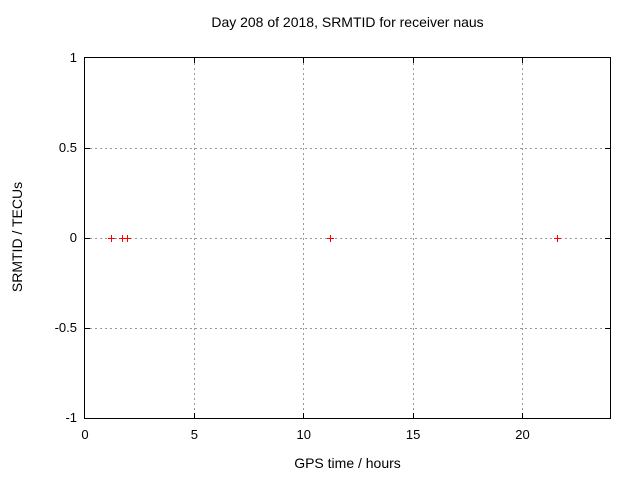 Image resolution: width=640 pixels, height=480 pixels. I want to click on x-tick-label: 10, so click(303, 434).